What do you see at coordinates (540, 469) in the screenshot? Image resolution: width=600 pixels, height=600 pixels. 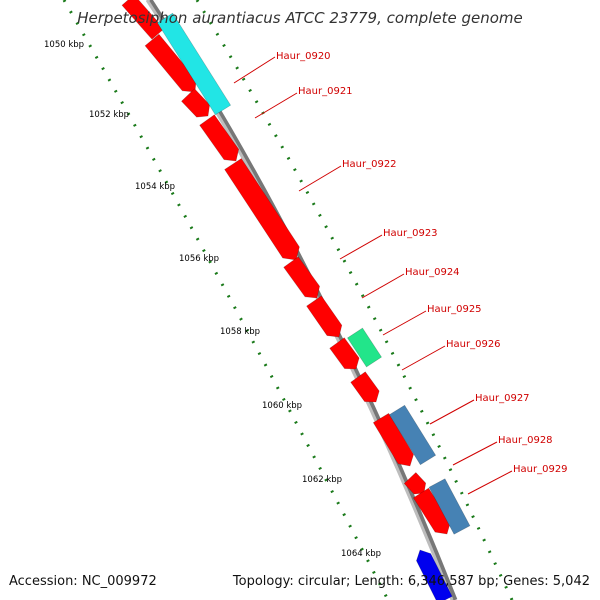 I see `gene-label-haur-0929: Haur_0929` at bounding box center [540, 469].